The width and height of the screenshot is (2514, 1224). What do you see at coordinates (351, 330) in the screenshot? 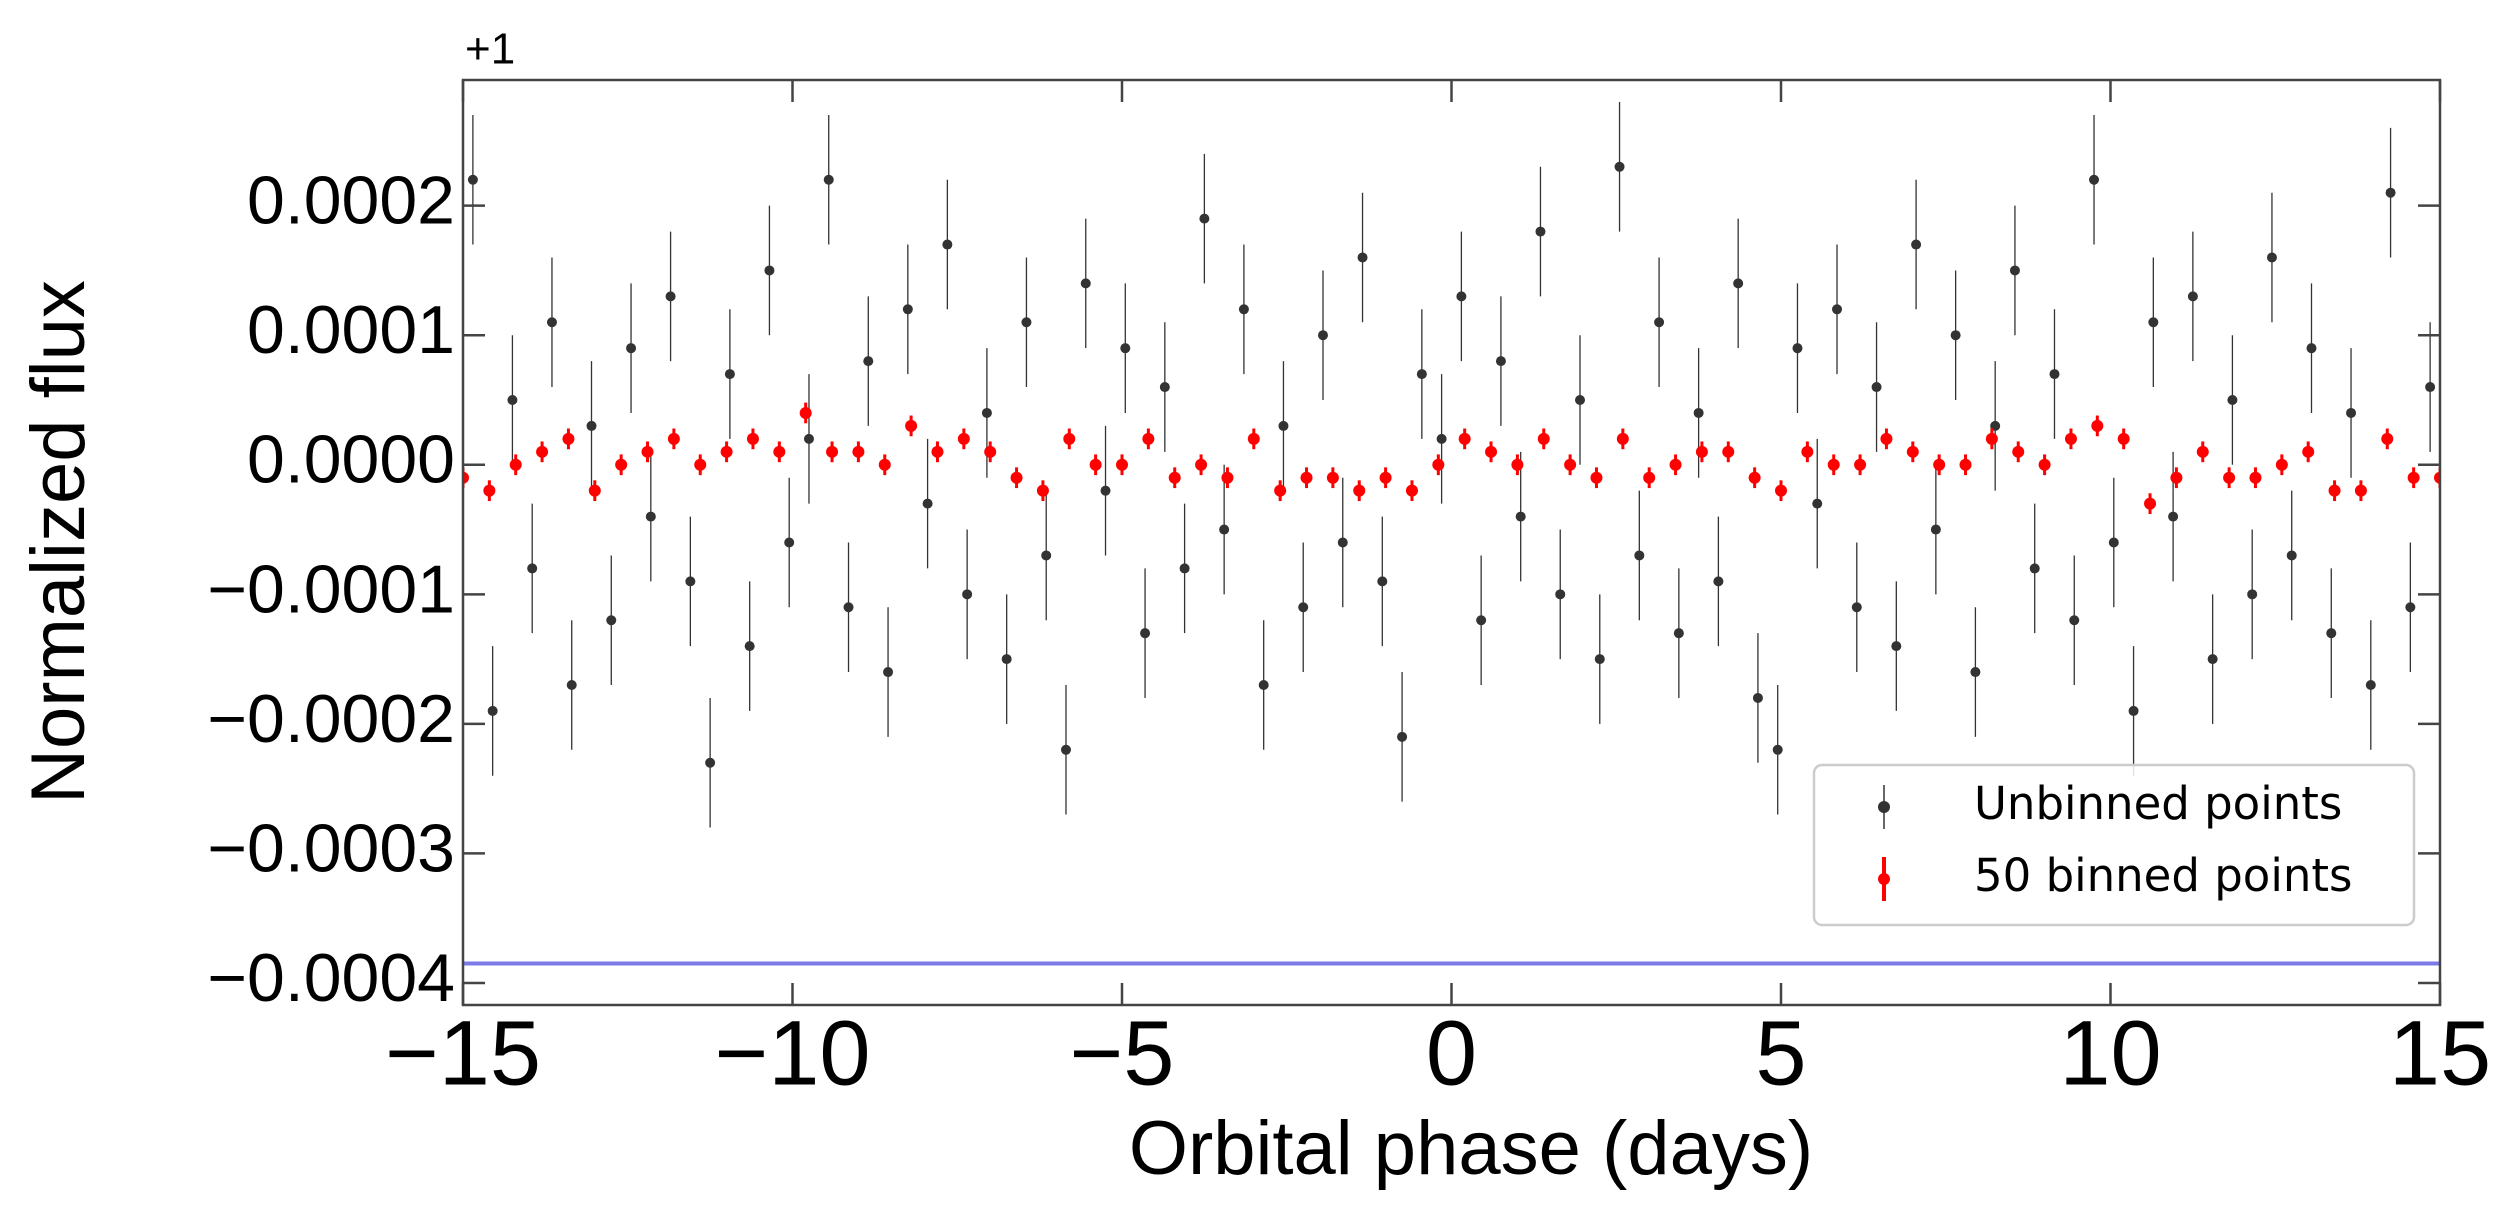
I see `y-tick-label: 0.0001` at bounding box center [351, 330].